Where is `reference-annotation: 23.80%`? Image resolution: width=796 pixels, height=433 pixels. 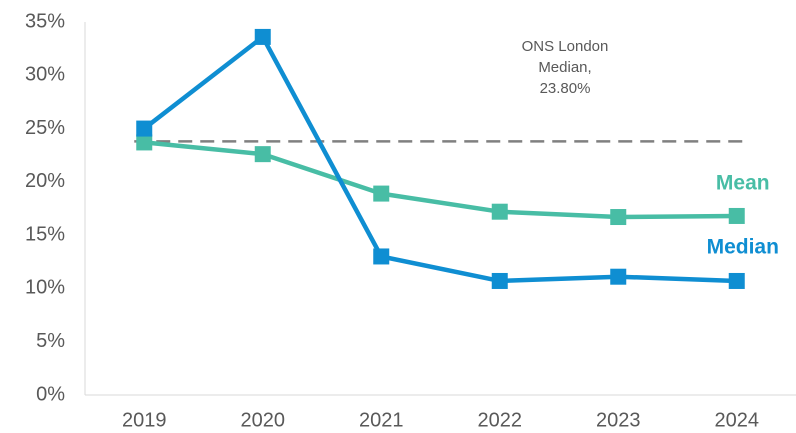
reference-annotation: 23.80% is located at coordinates (565, 88).